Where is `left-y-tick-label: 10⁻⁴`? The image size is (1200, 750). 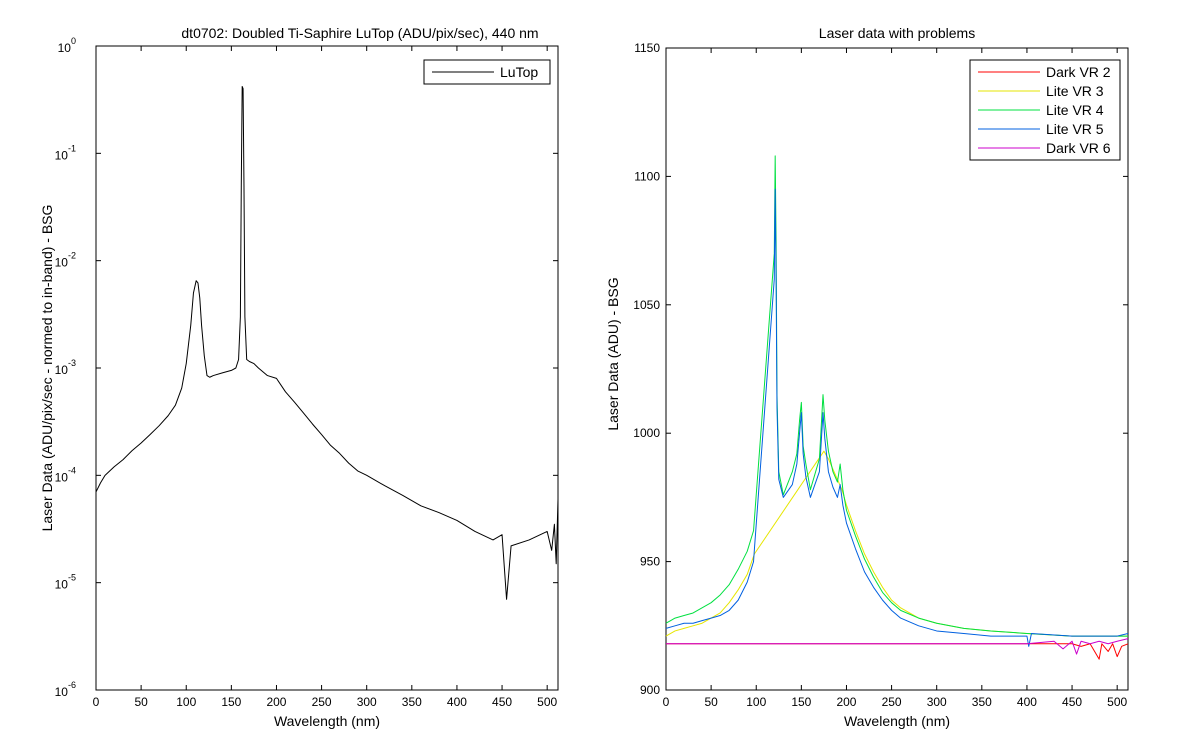 left-y-tick-label: 10⁻⁴ is located at coordinates (65, 474).